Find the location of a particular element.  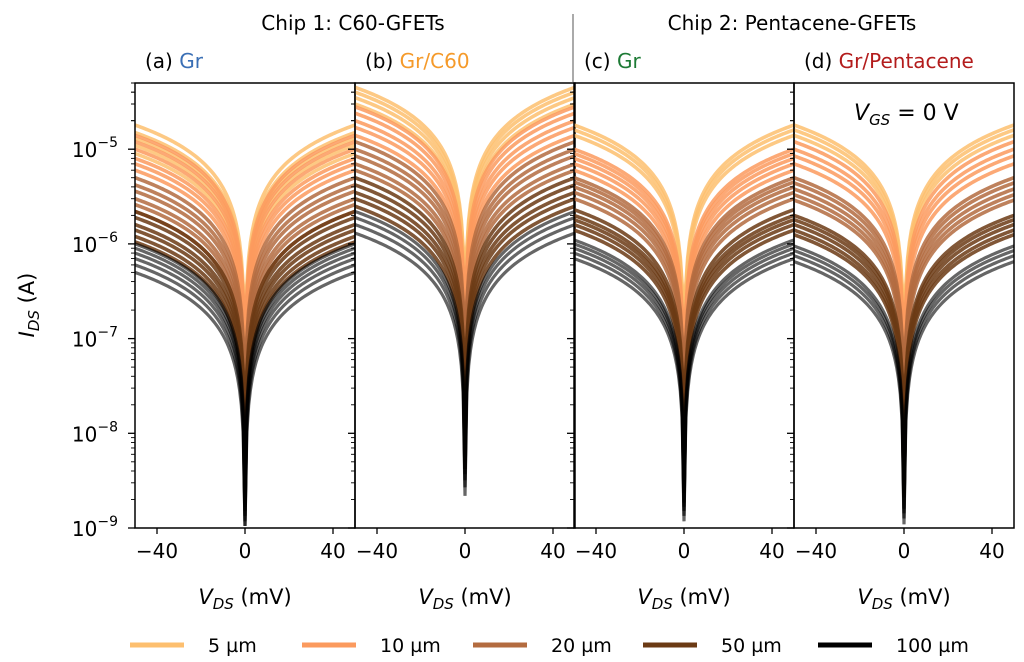

legend-item: 20 µm is located at coordinates (542, 646).